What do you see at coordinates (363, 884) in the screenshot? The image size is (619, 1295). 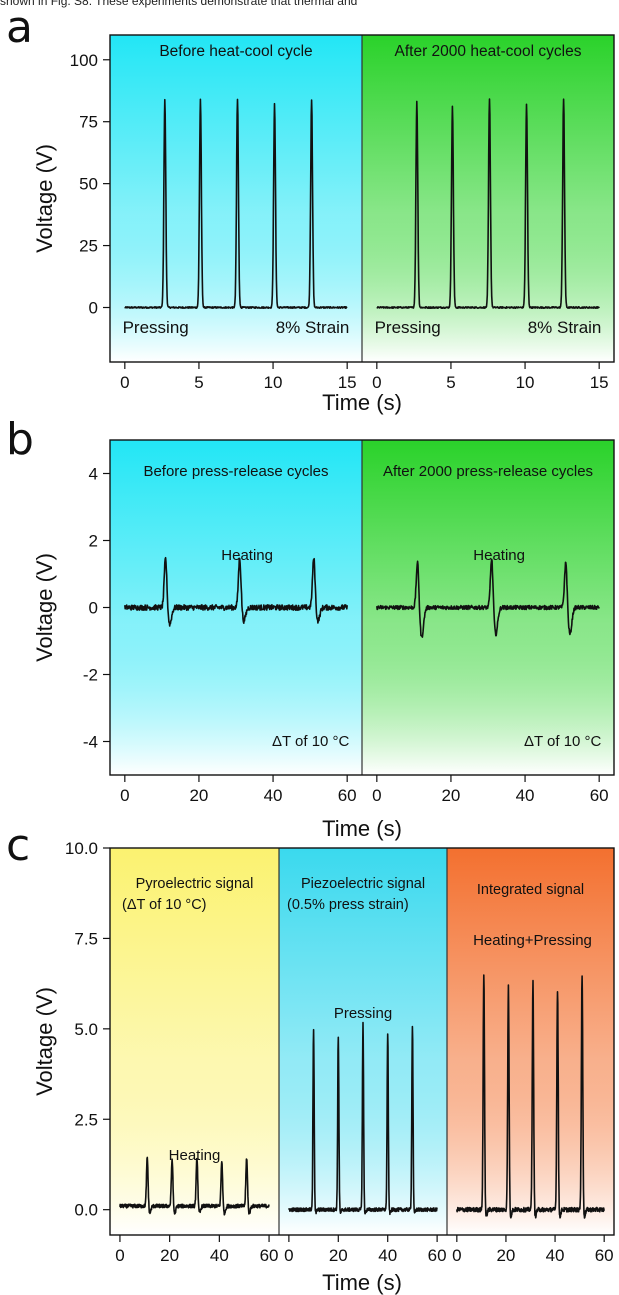 I see `subpanel-header: Piezoelectric signal` at bounding box center [363, 884].